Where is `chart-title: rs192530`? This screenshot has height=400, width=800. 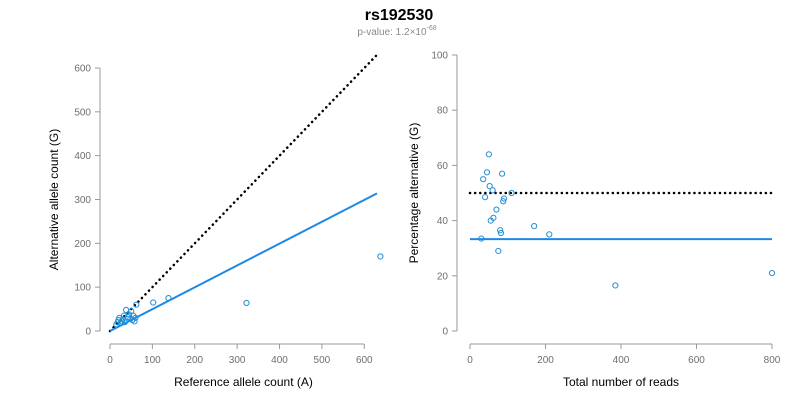
chart-title: rs192530 is located at coordinates (399, 15).